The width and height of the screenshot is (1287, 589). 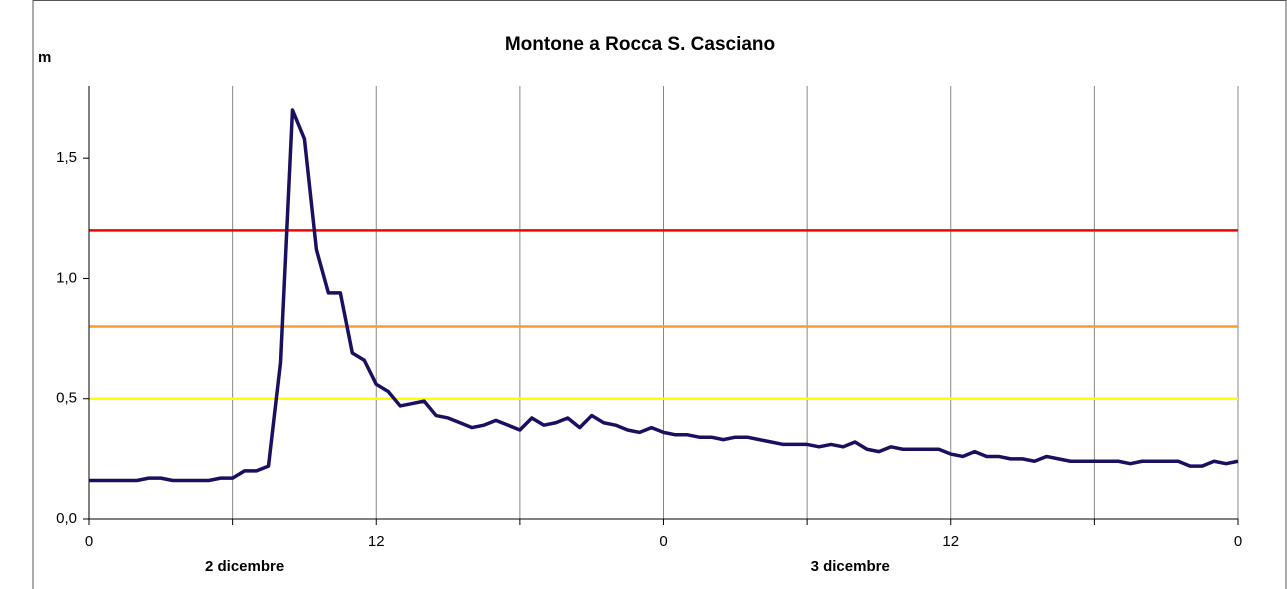 I want to click on day-label: 2 dicembre, so click(x=244, y=566).